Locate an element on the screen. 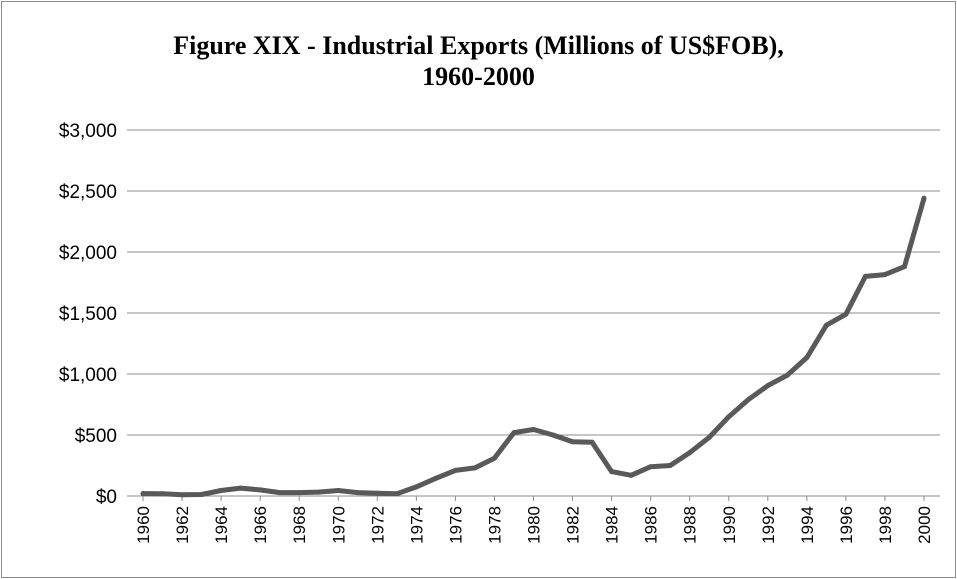  x-tick-label: 1988 is located at coordinates (690, 525).